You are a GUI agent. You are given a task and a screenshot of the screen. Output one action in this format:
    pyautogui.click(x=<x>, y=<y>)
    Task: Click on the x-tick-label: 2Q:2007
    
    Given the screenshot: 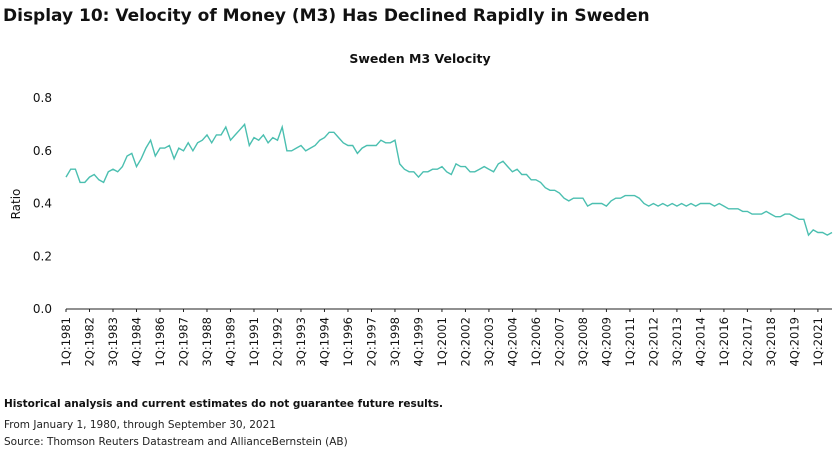 What is the action you would take?
    pyautogui.click(x=559, y=342)
    